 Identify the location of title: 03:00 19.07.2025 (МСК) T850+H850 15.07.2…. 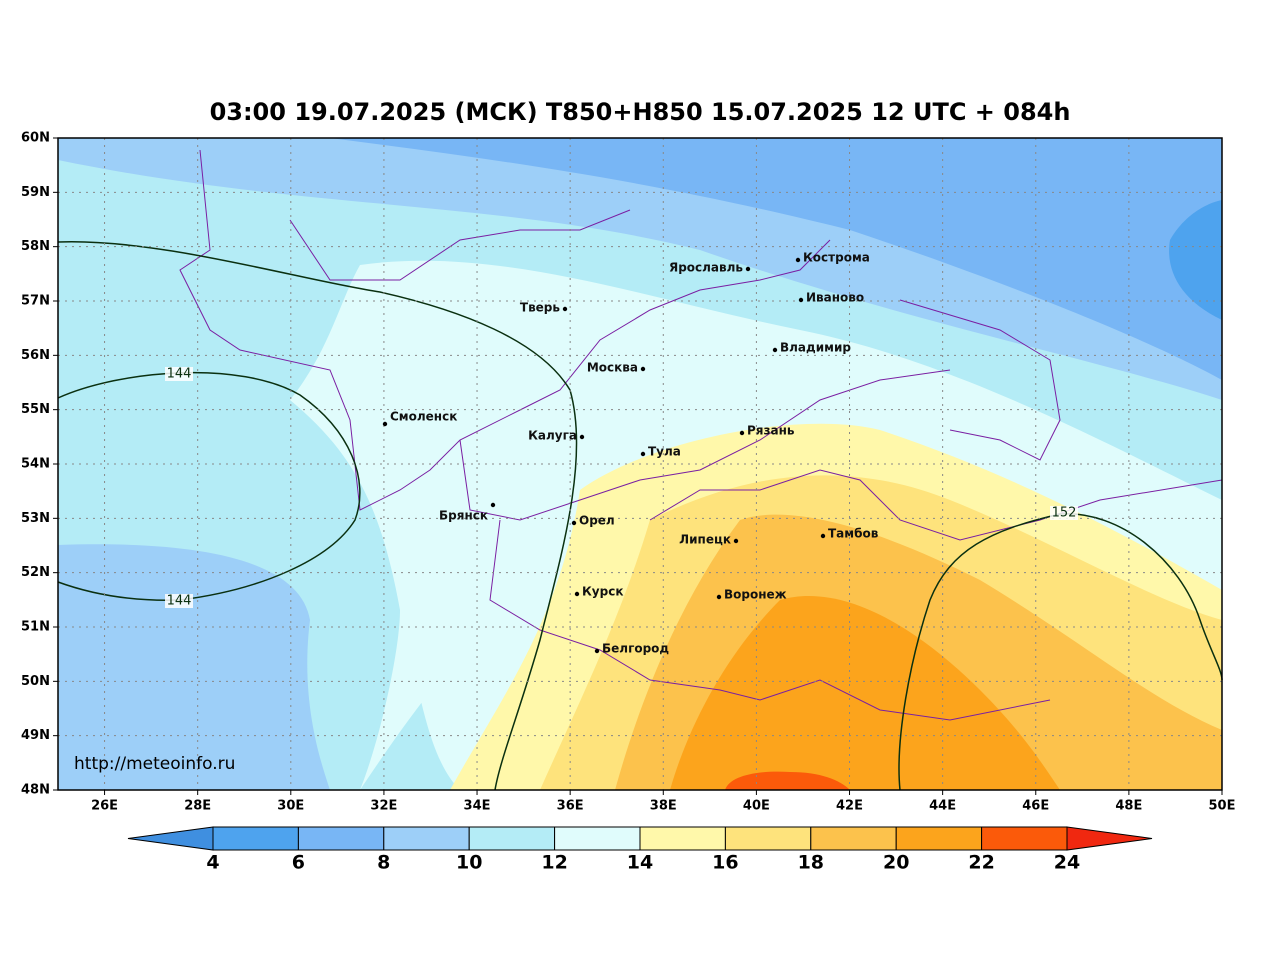
(640, 112).